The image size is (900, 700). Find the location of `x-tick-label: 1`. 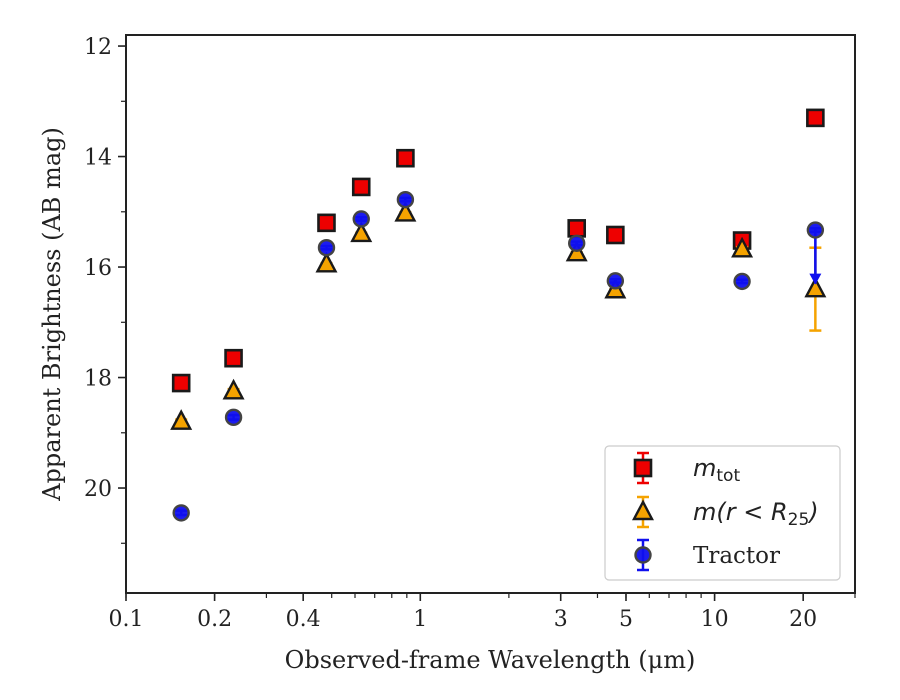

x-tick-label: 1 is located at coordinates (420, 619).